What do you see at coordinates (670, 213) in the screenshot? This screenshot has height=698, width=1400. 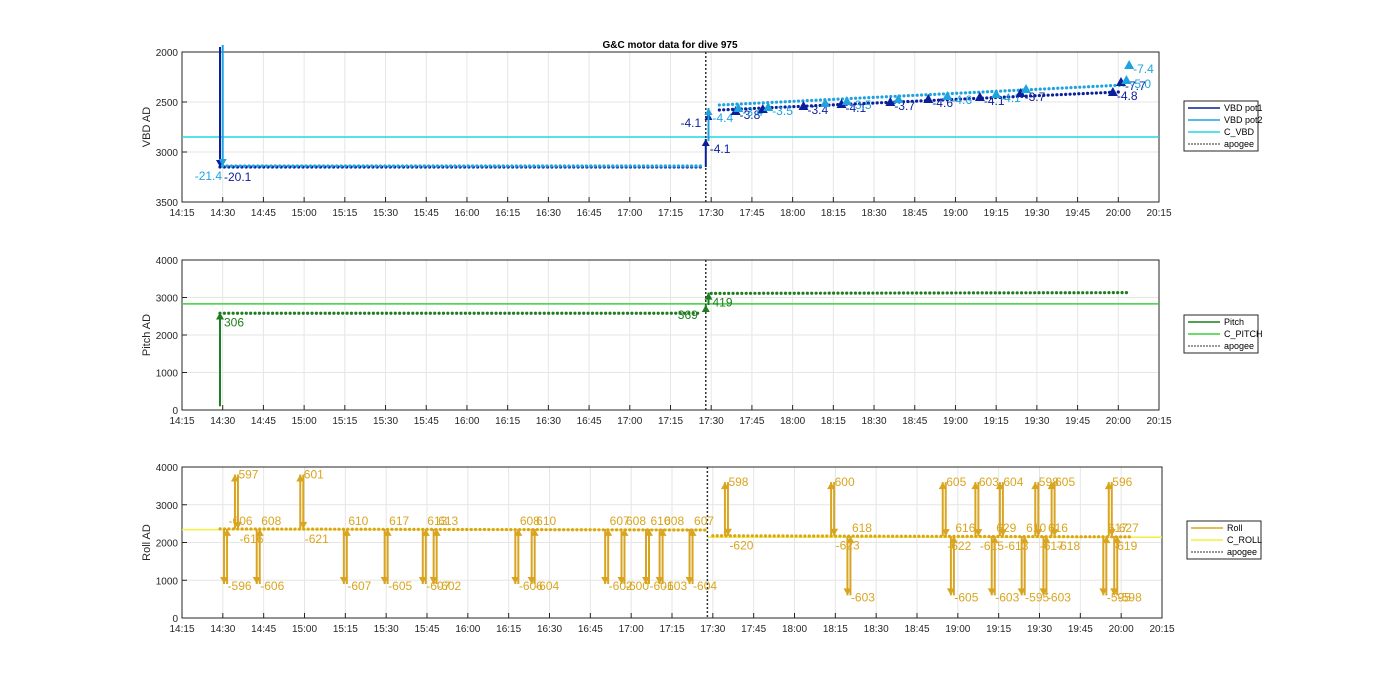 I see `x-tick-label: 17:15` at bounding box center [670, 213].